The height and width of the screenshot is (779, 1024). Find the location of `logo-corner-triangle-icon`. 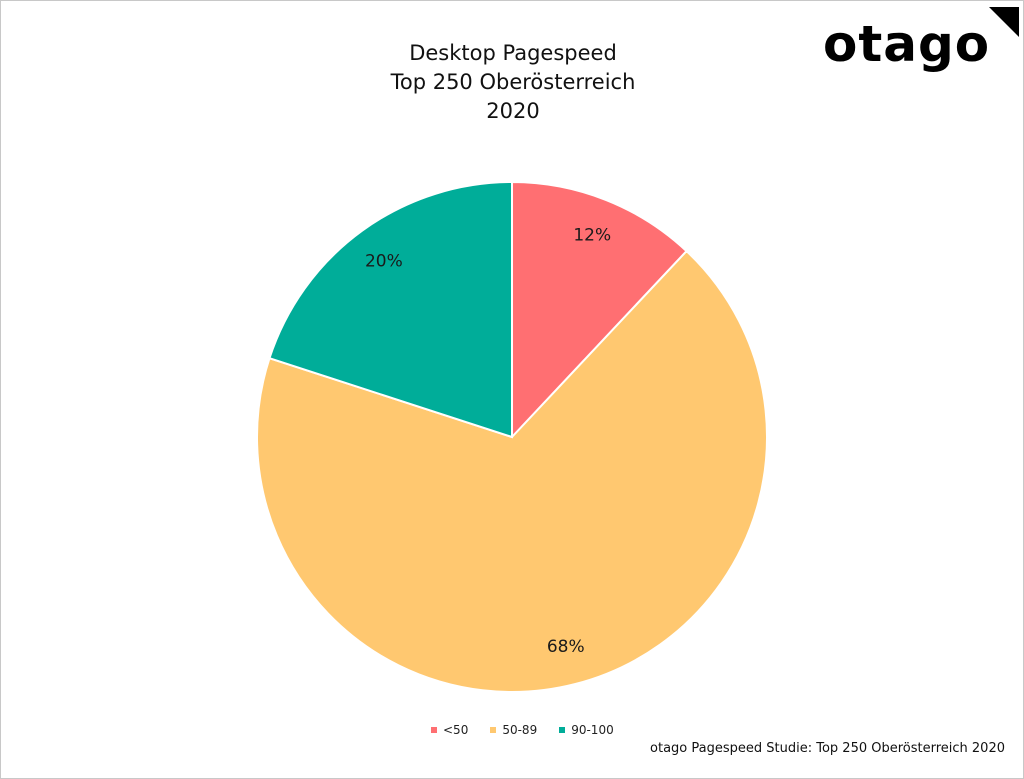

logo-corner-triangle-icon is located at coordinates (1004, 22).